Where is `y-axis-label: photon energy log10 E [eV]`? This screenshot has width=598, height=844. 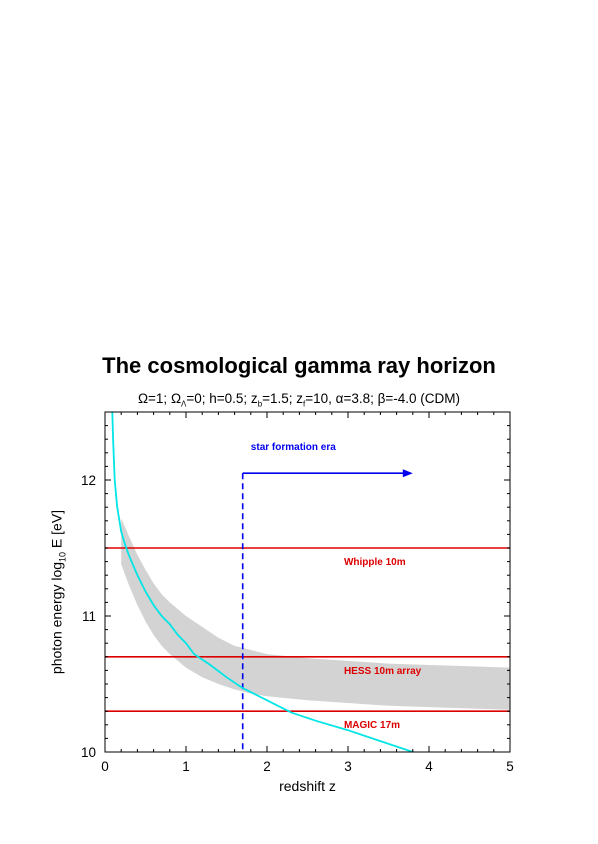
y-axis-label: photon energy log10 E [eV] is located at coordinates (58, 592).